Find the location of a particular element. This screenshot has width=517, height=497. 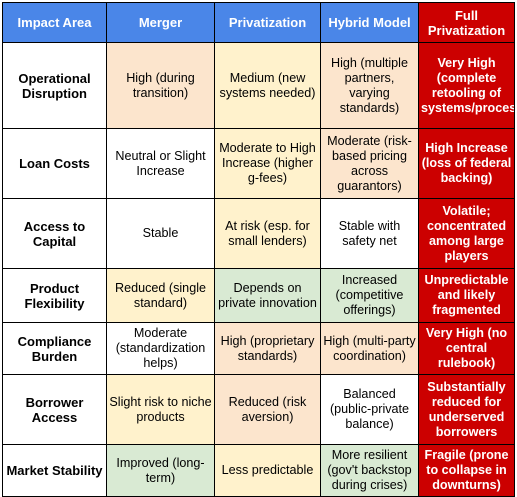

row-label: Access to Capital is located at coordinates (54, 233).